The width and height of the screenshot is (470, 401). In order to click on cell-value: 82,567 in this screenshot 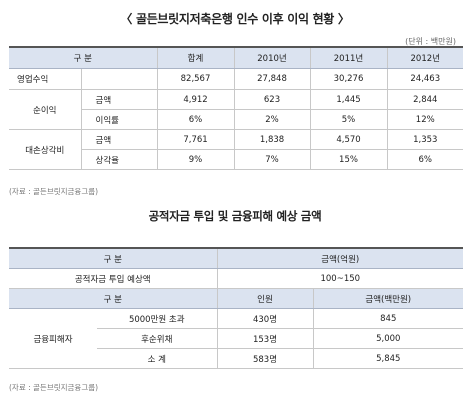, I will do `click(195, 79)`.